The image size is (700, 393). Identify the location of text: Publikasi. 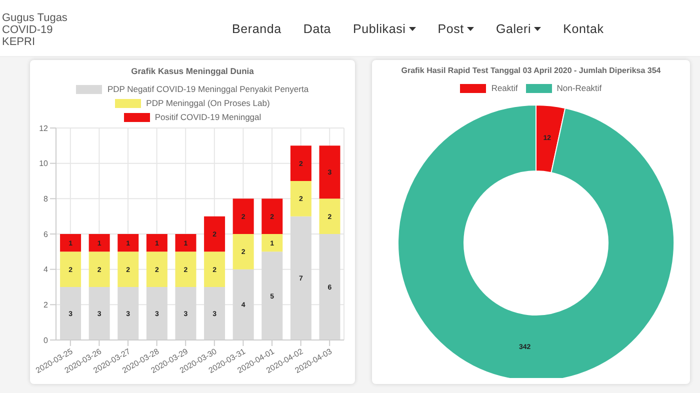
(379, 29).